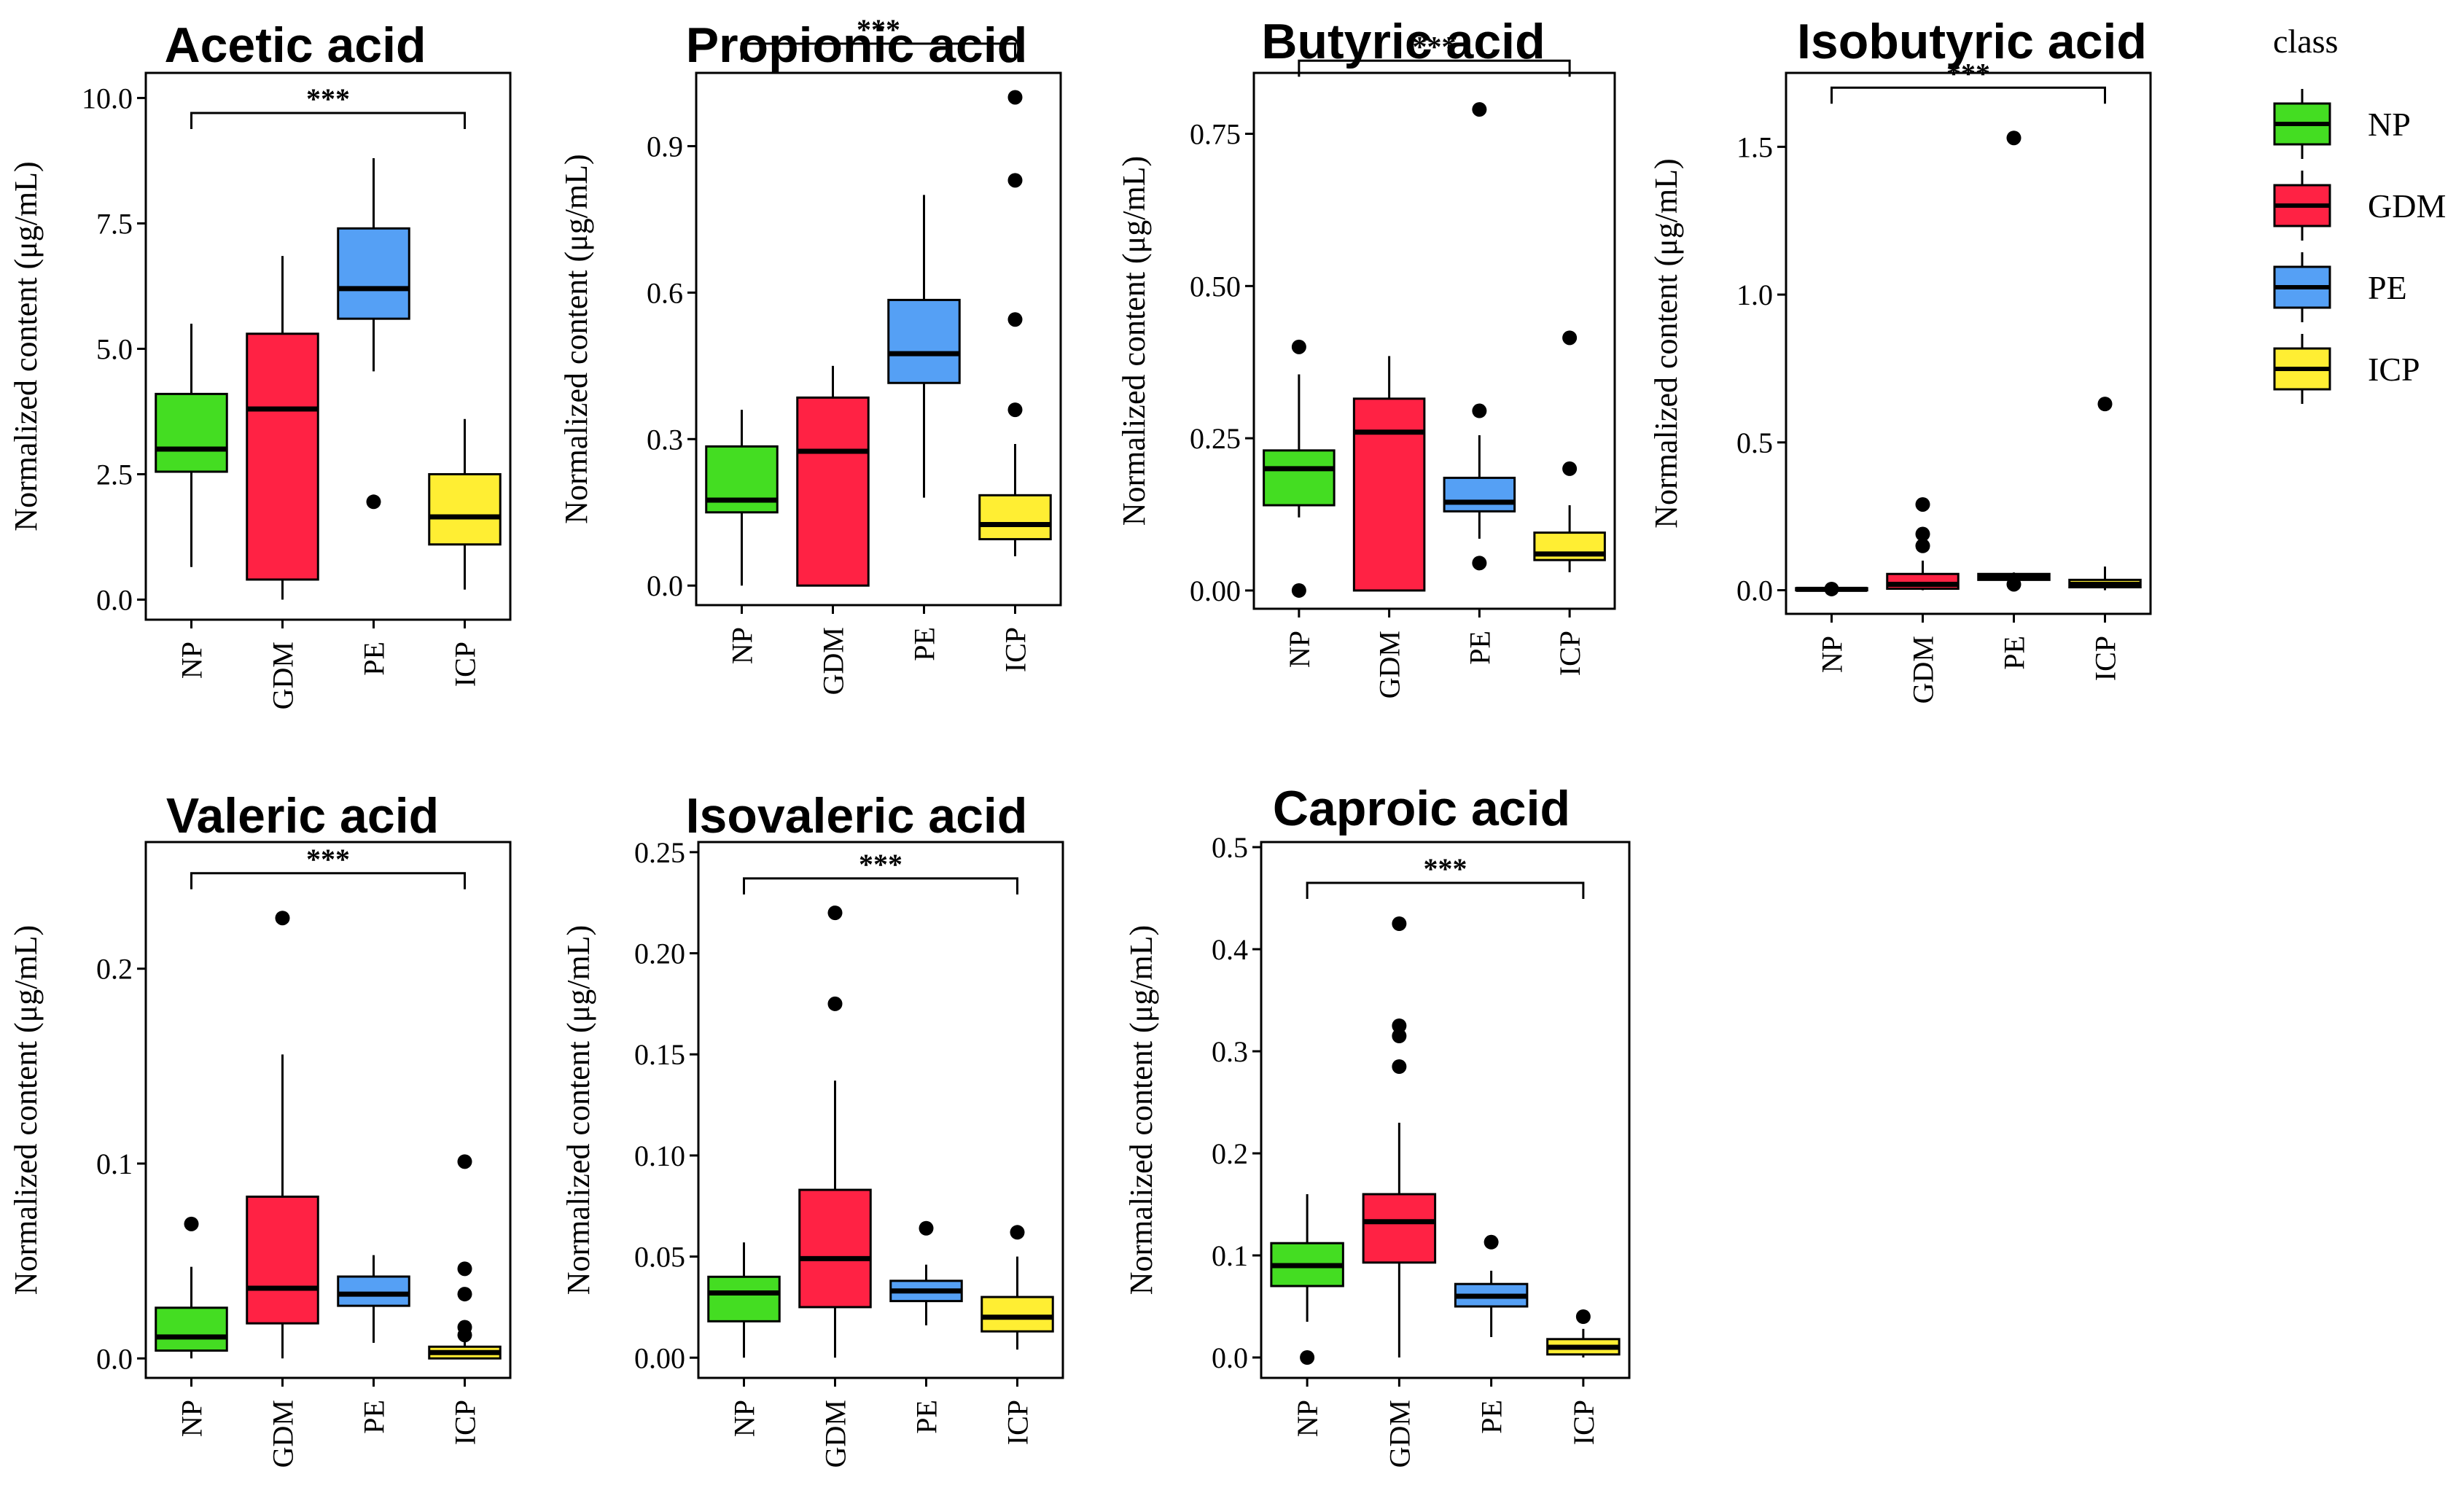 The image size is (2464, 1496). Describe the element at coordinates (659, 1155) in the screenshot. I see `y-tick-label: 0.10` at that location.